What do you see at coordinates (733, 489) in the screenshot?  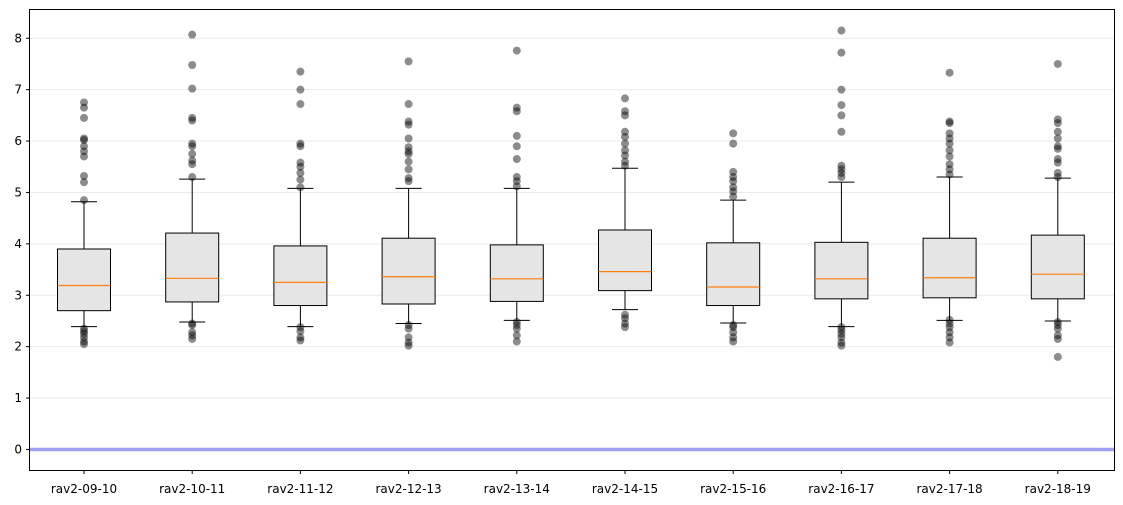 I see `x-tick-label: rav2-15-16` at bounding box center [733, 489].